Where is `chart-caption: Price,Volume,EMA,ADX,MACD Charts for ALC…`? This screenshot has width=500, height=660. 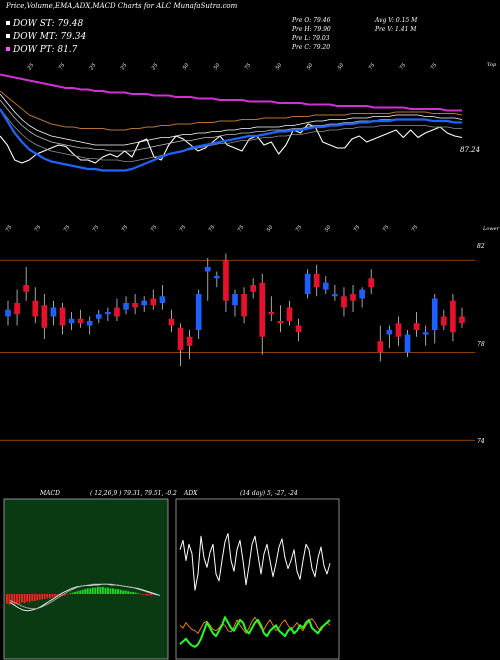
chart-caption: Price,Volume,EMA,ADX,MACD Charts for ALC… is located at coordinates (121, 6).